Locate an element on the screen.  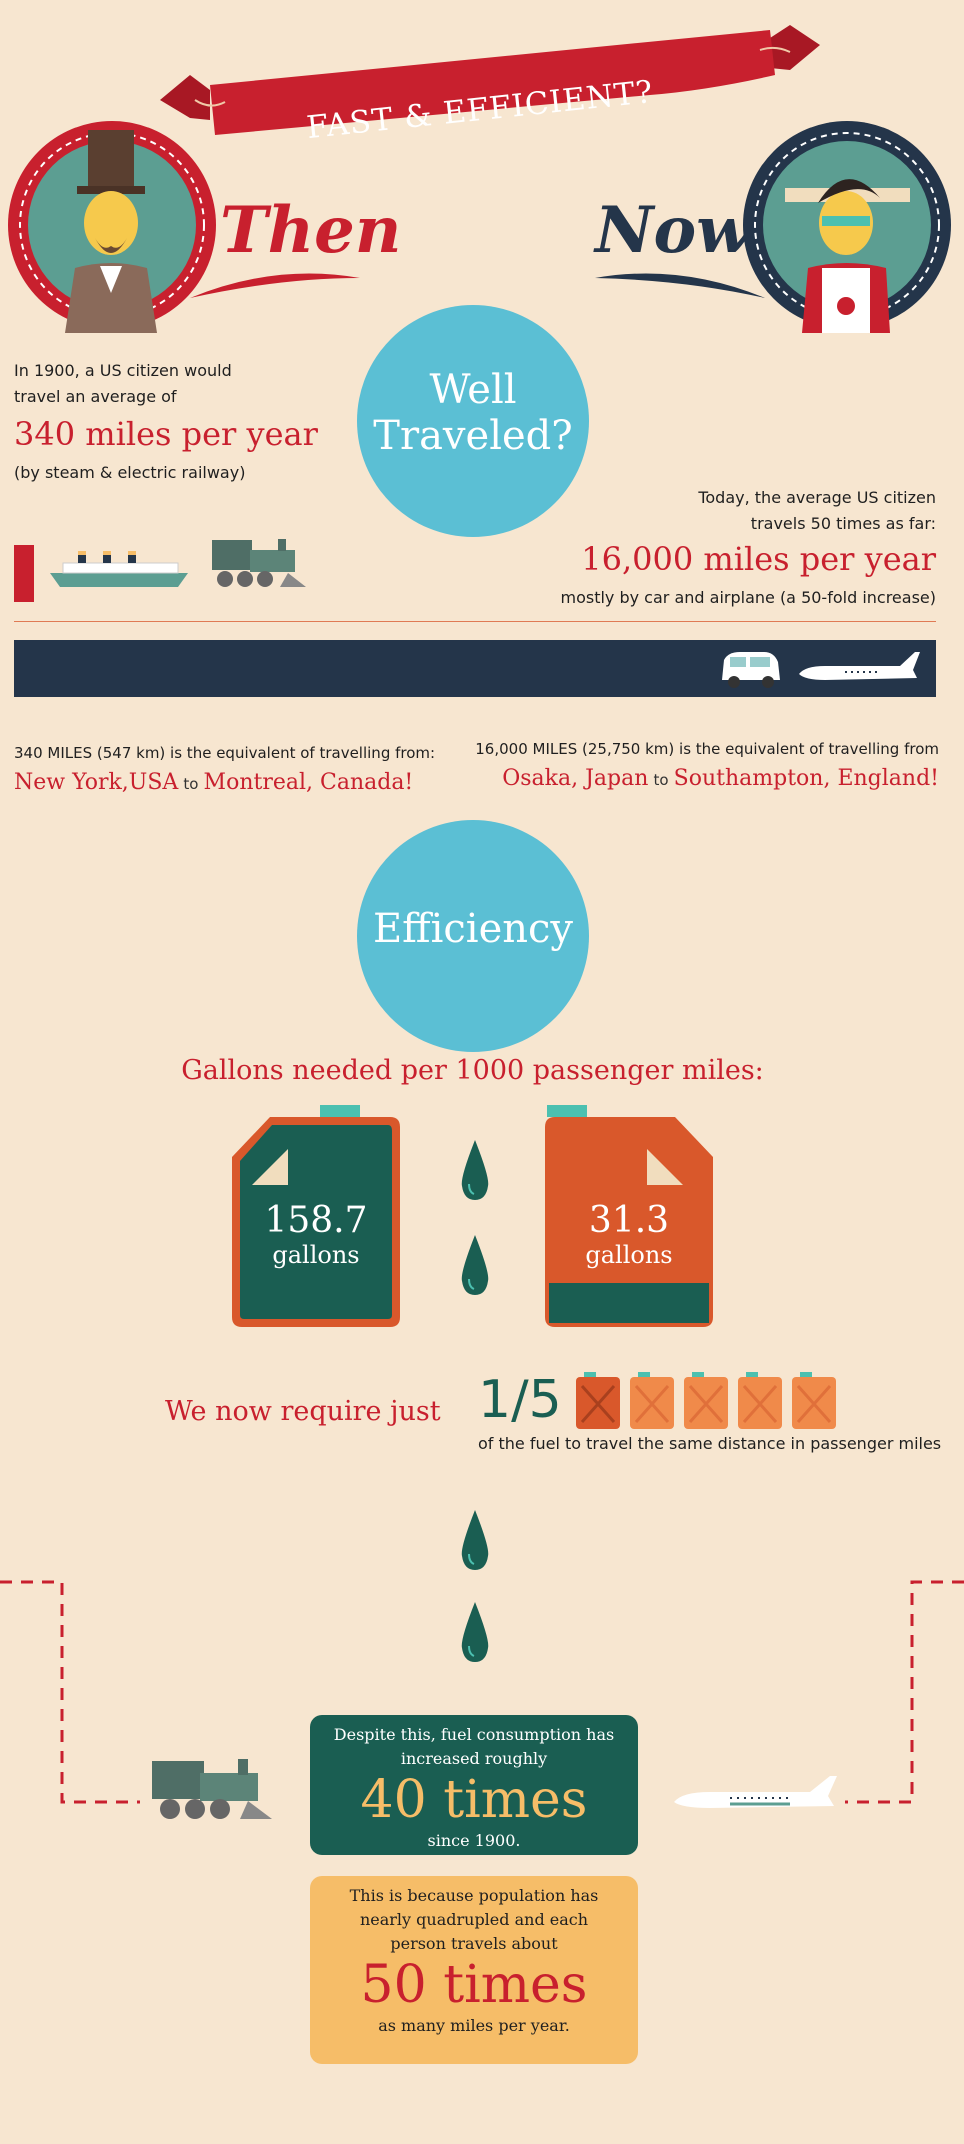
gallons-1900-unit: gallons is located at coordinates (316, 1255).